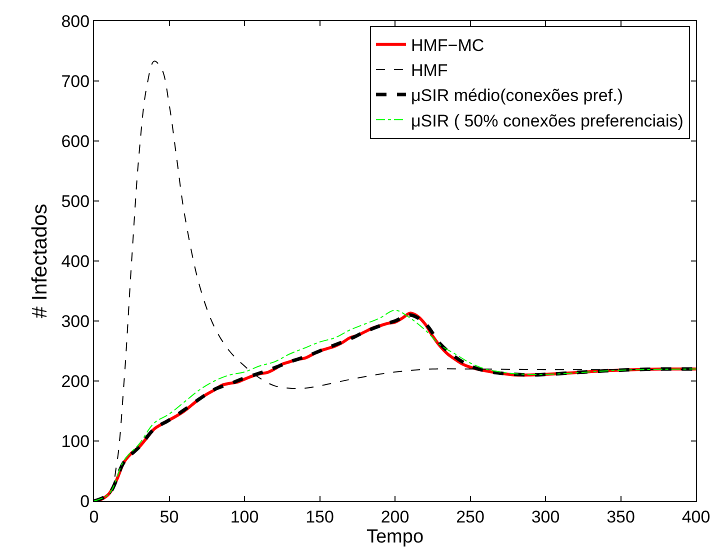 Image resolution: width=722 pixels, height=558 pixels. What do you see at coordinates (75, 81) in the screenshot?
I see `y-tick-label: 700` at bounding box center [75, 81].